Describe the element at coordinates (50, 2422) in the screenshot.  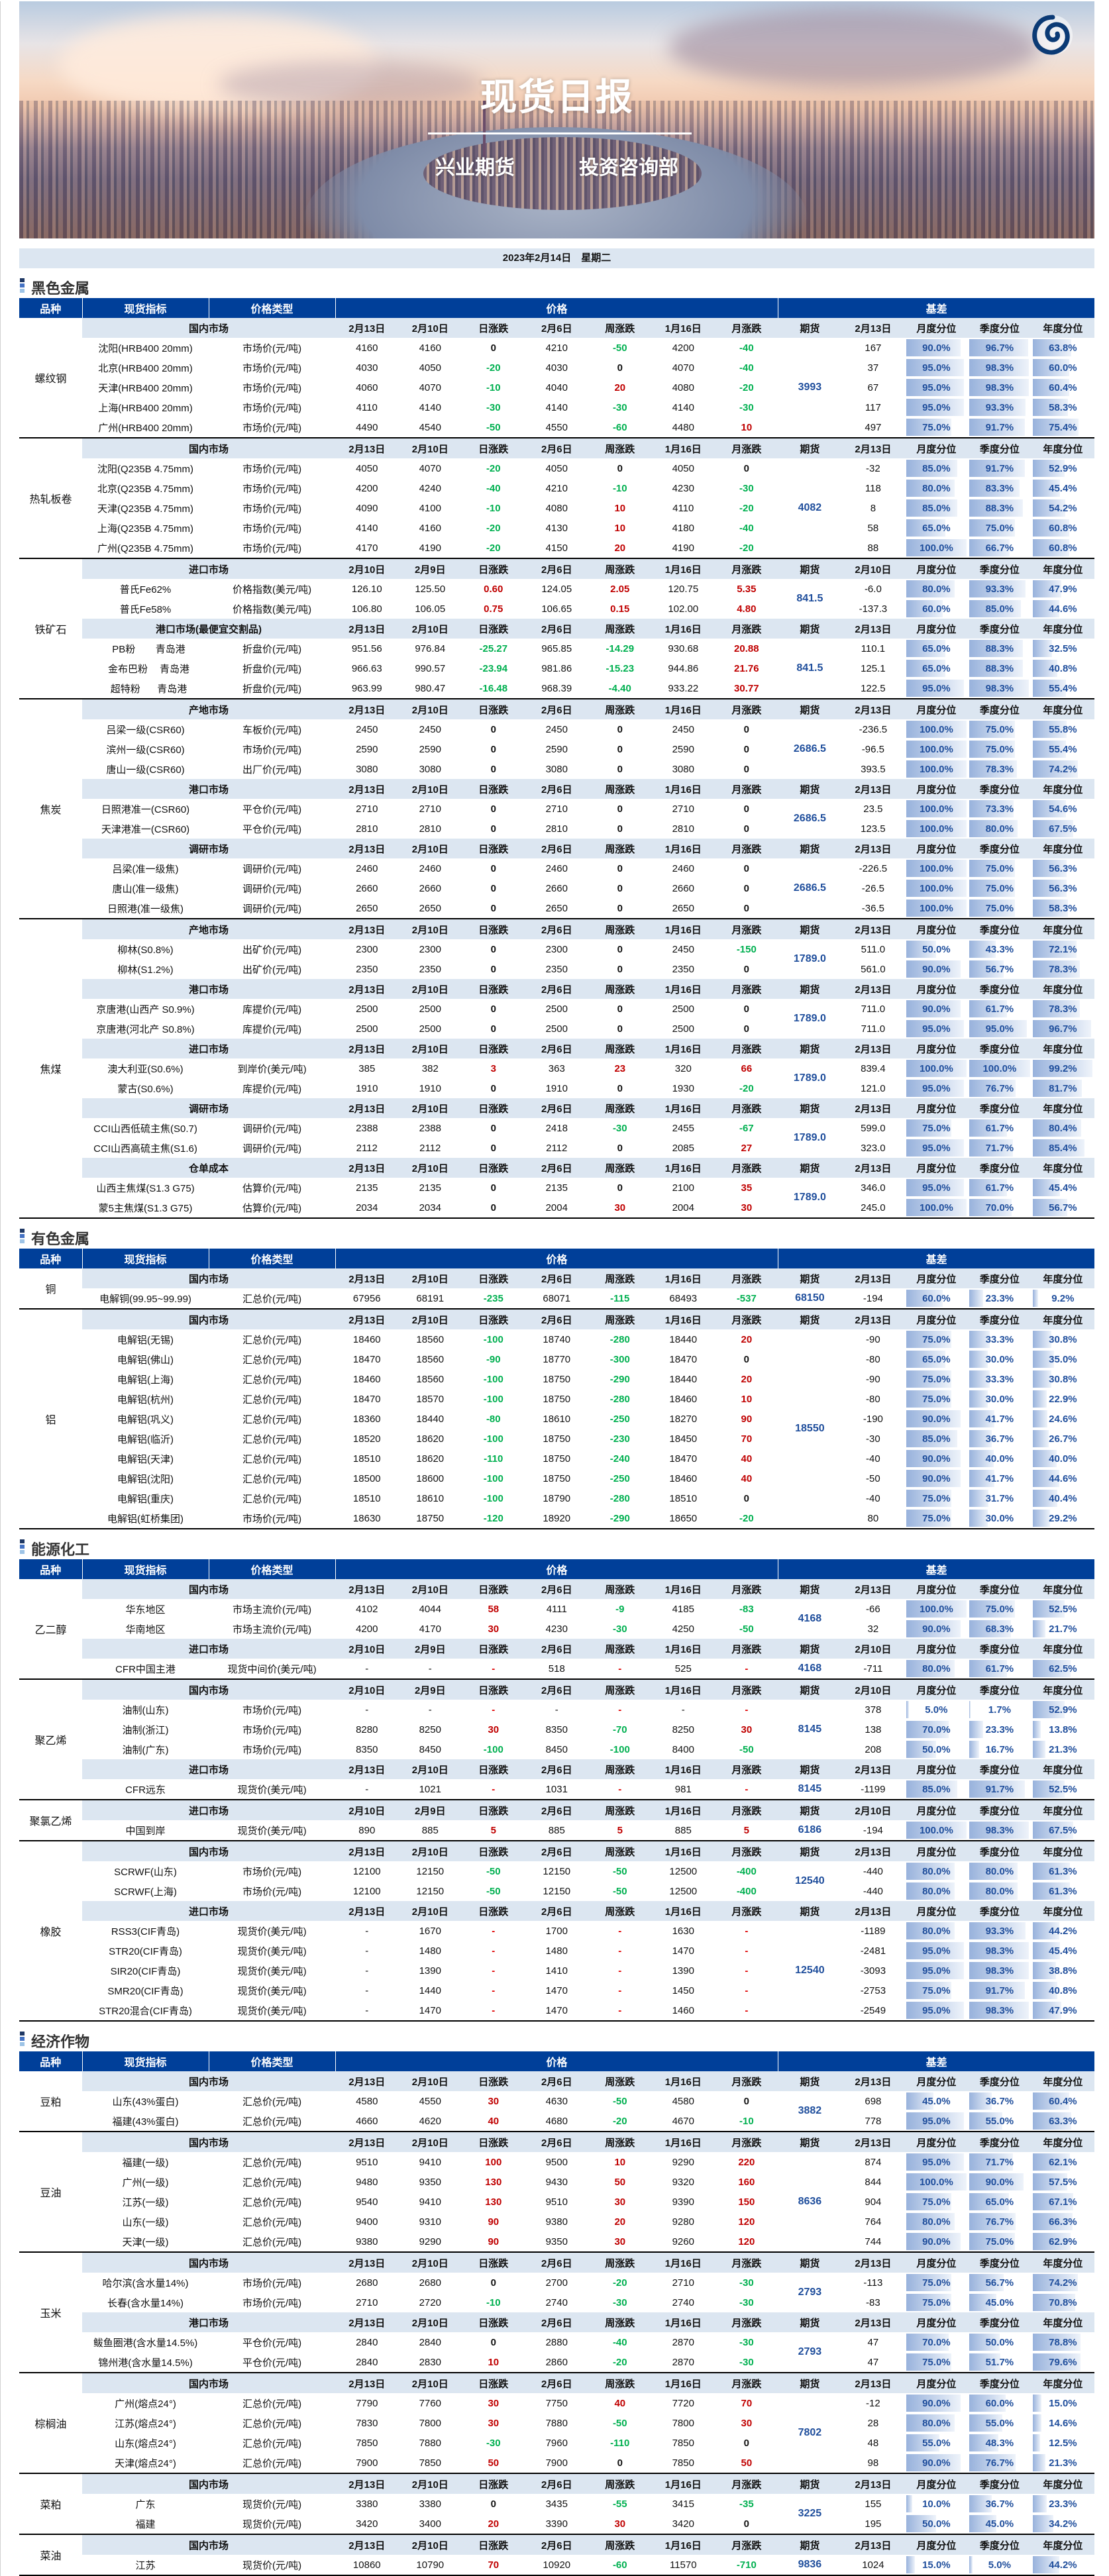
I see `variety-name: 棕榈油` at that location.